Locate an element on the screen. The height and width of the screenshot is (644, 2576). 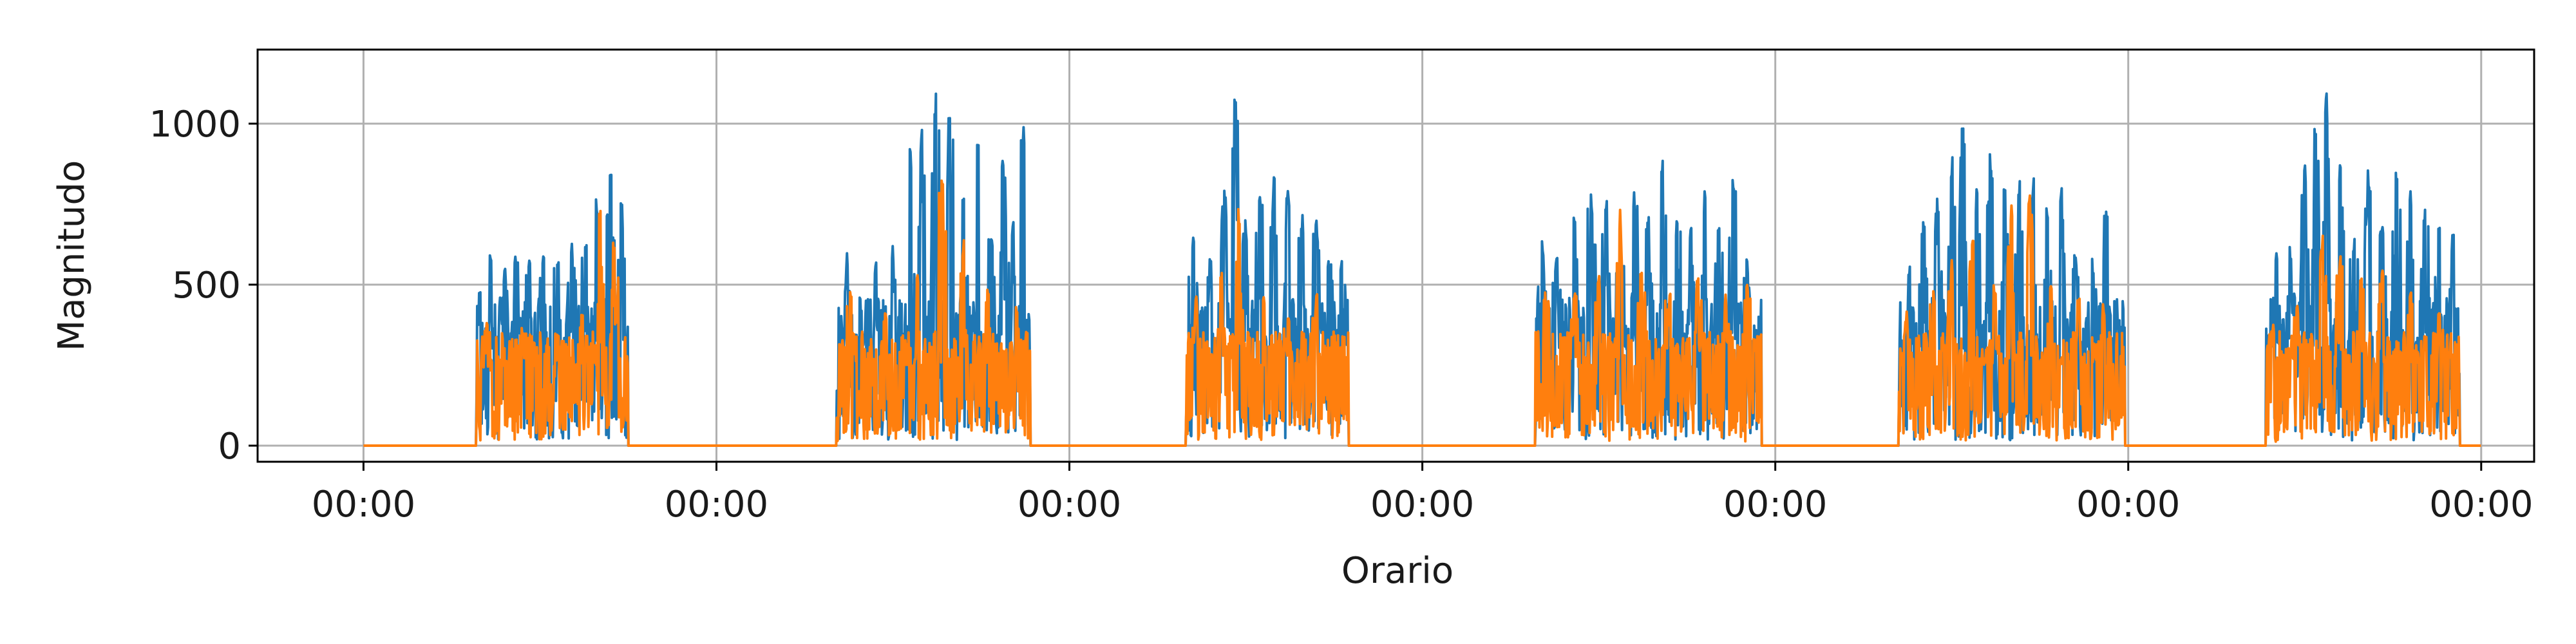
x-axis-label: Orario is located at coordinates (1397, 571).